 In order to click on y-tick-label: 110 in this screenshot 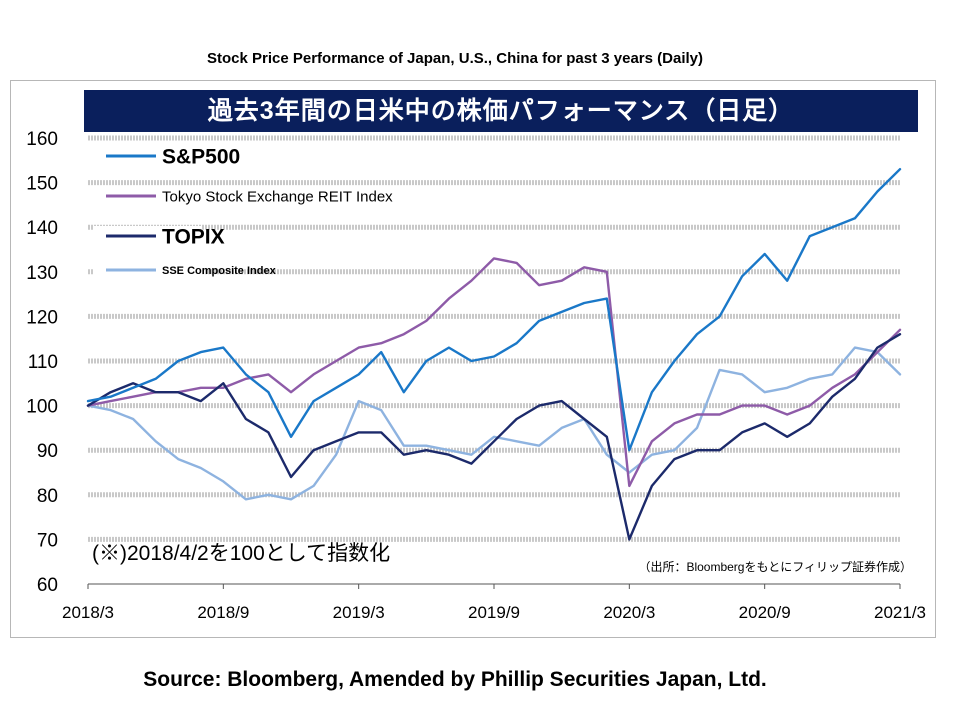, I will do `click(43, 362)`.